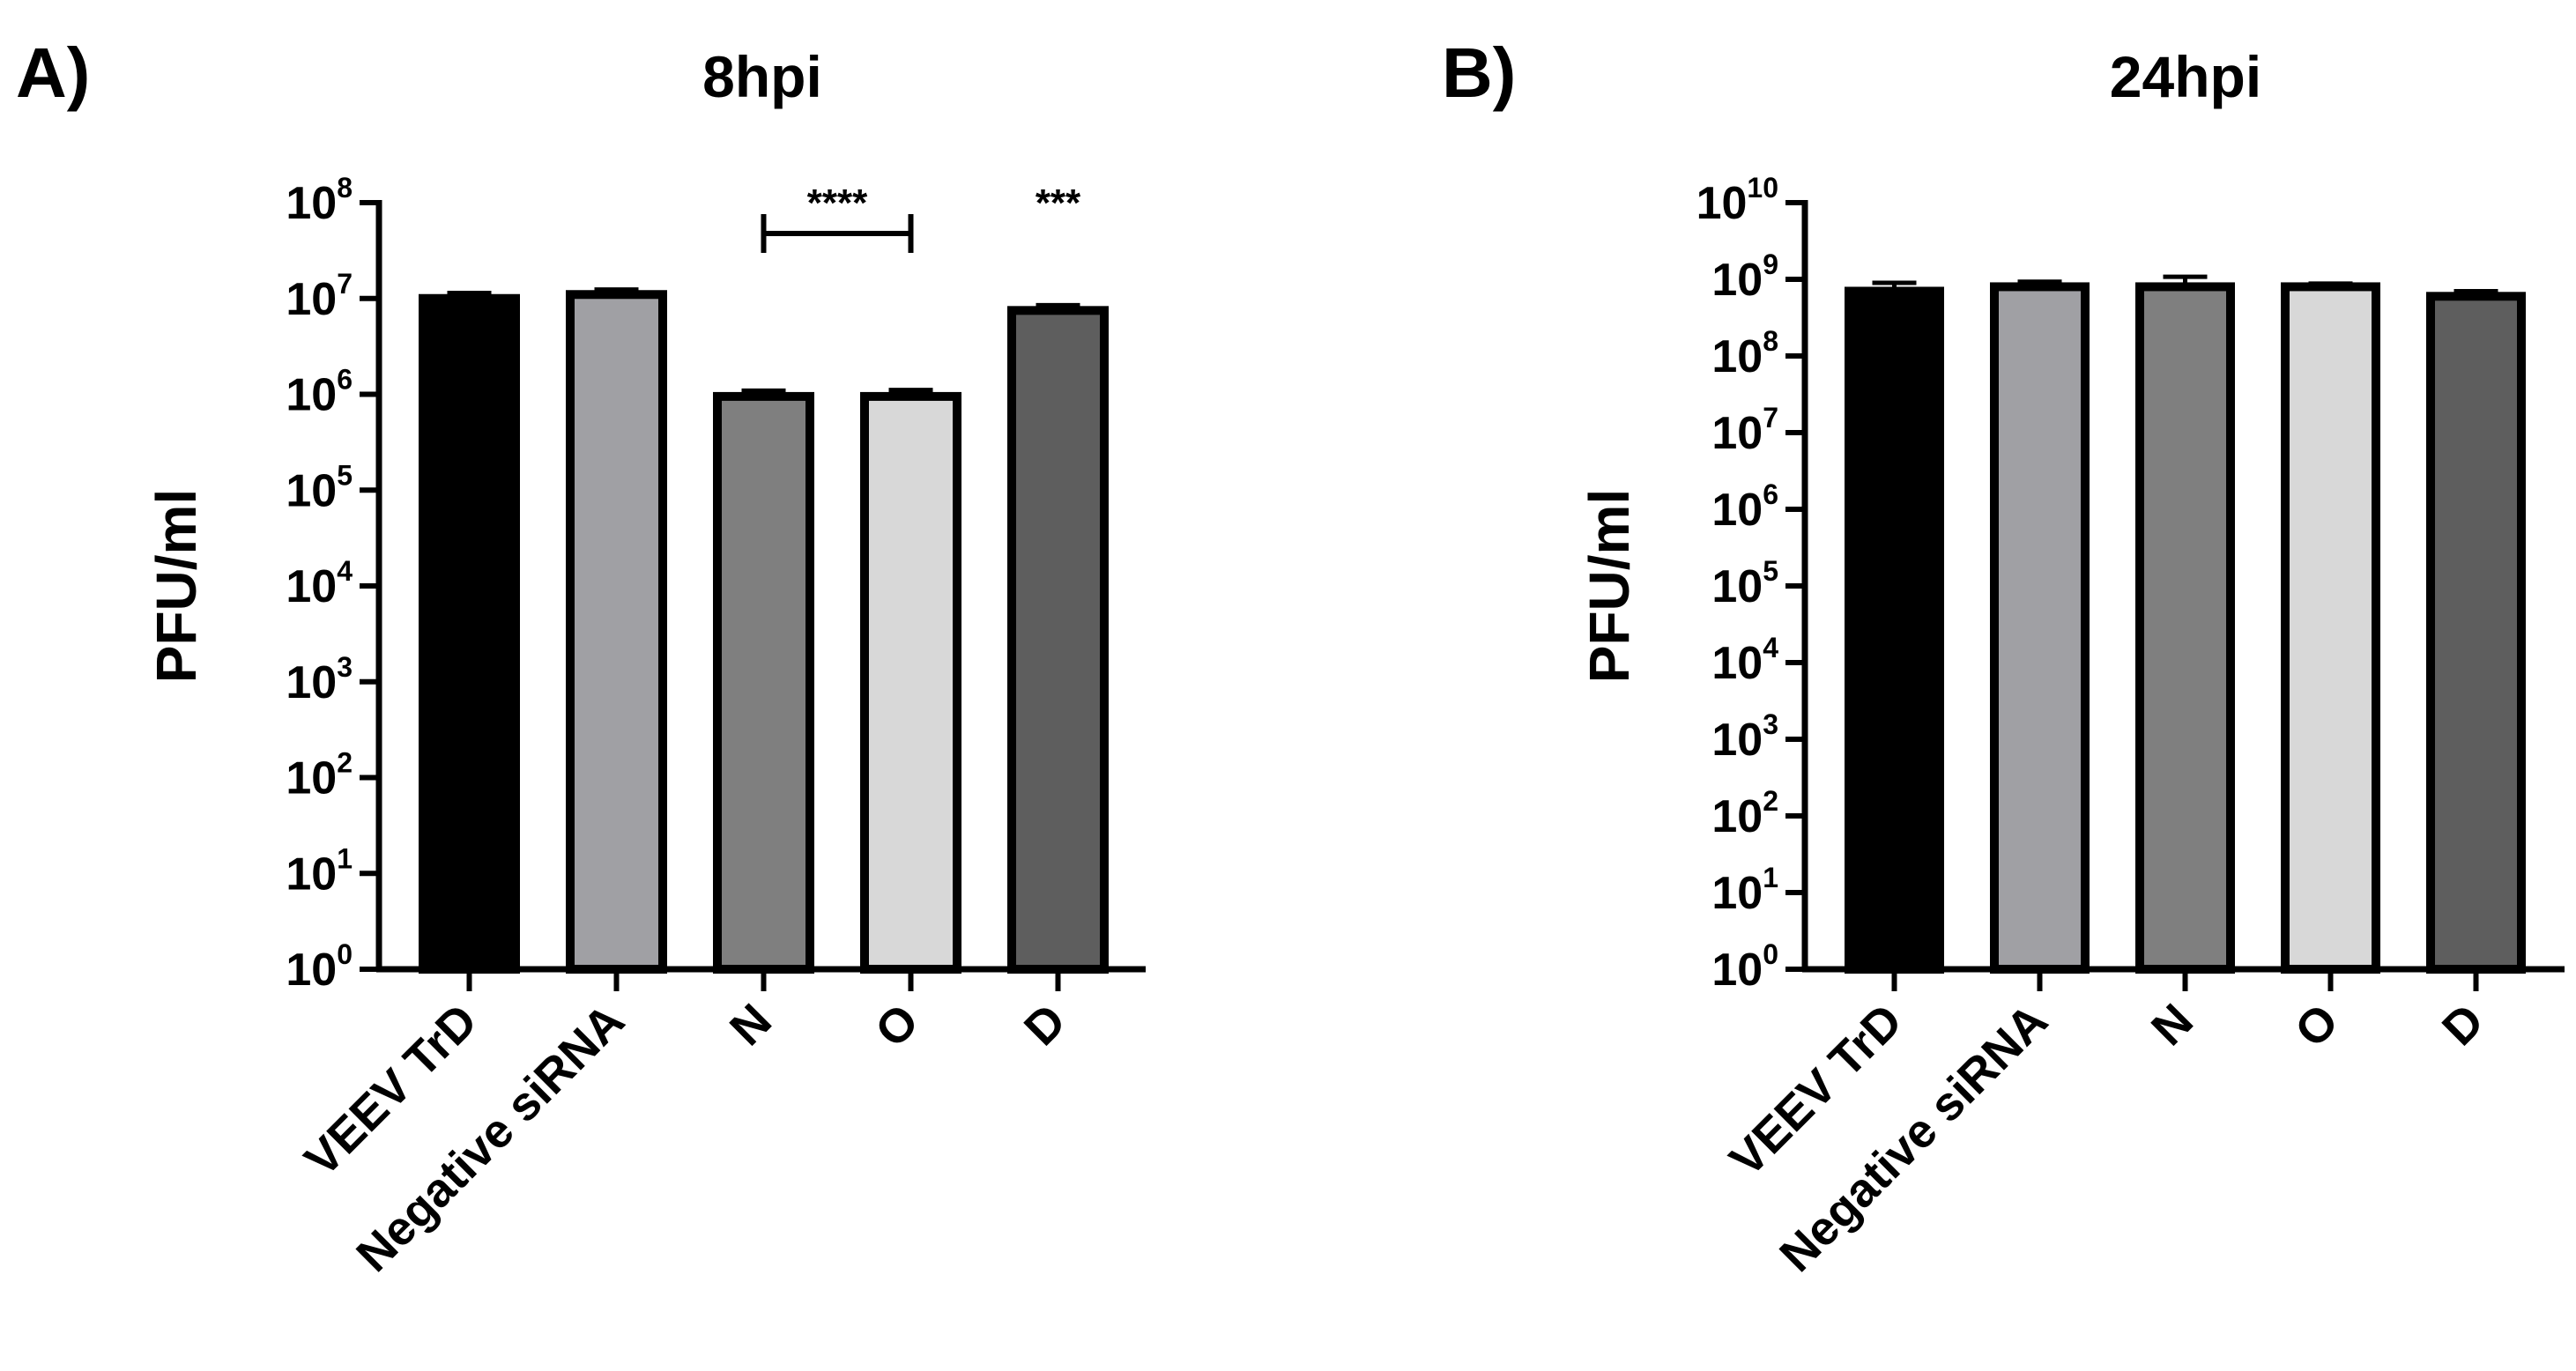 The width and height of the screenshot is (2576, 1371). Describe the element at coordinates (1762, 188) in the screenshot. I see `y-tick-exponent: 10` at that location.